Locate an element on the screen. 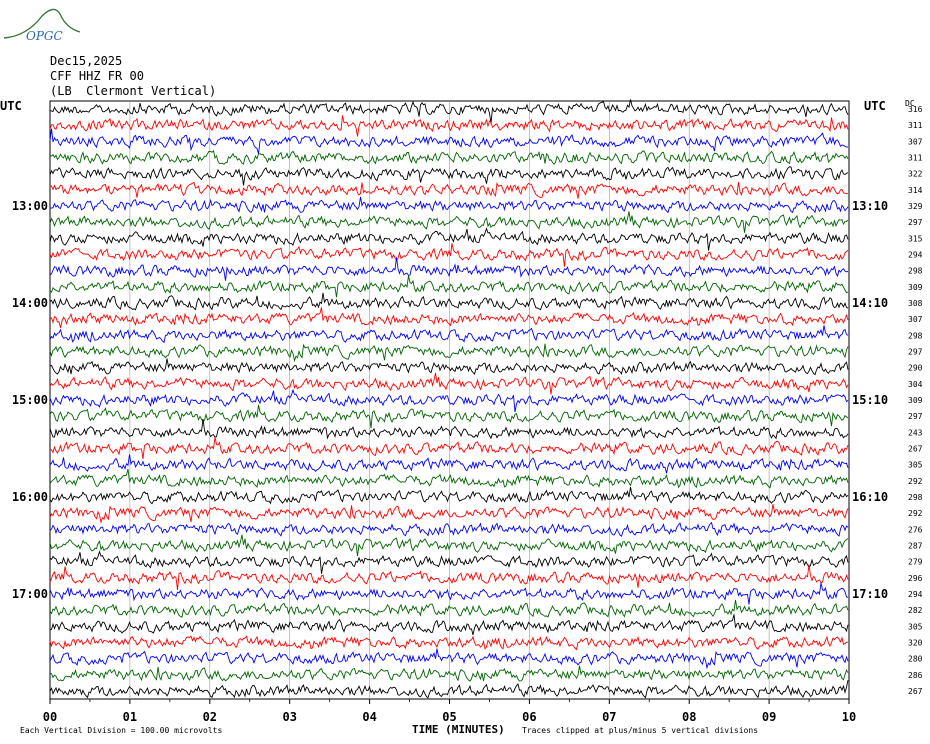 This screenshot has width=930, height=744. dc-offset-label: 276 is located at coordinates (915, 529).